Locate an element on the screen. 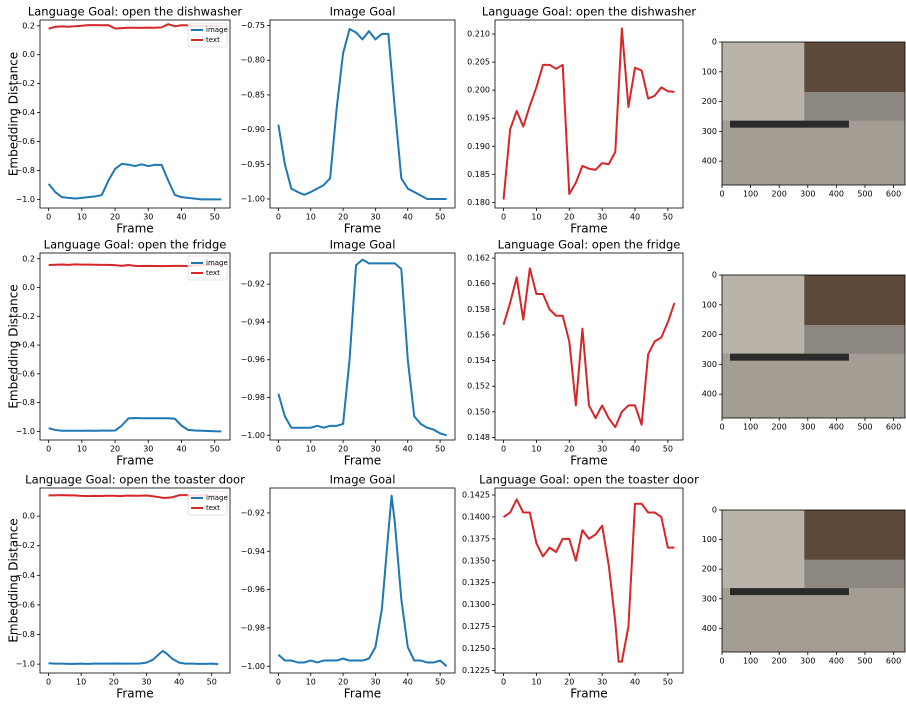 The height and width of the screenshot is (705, 906). y-tick-label: 0.156 is located at coordinates (478, 334).